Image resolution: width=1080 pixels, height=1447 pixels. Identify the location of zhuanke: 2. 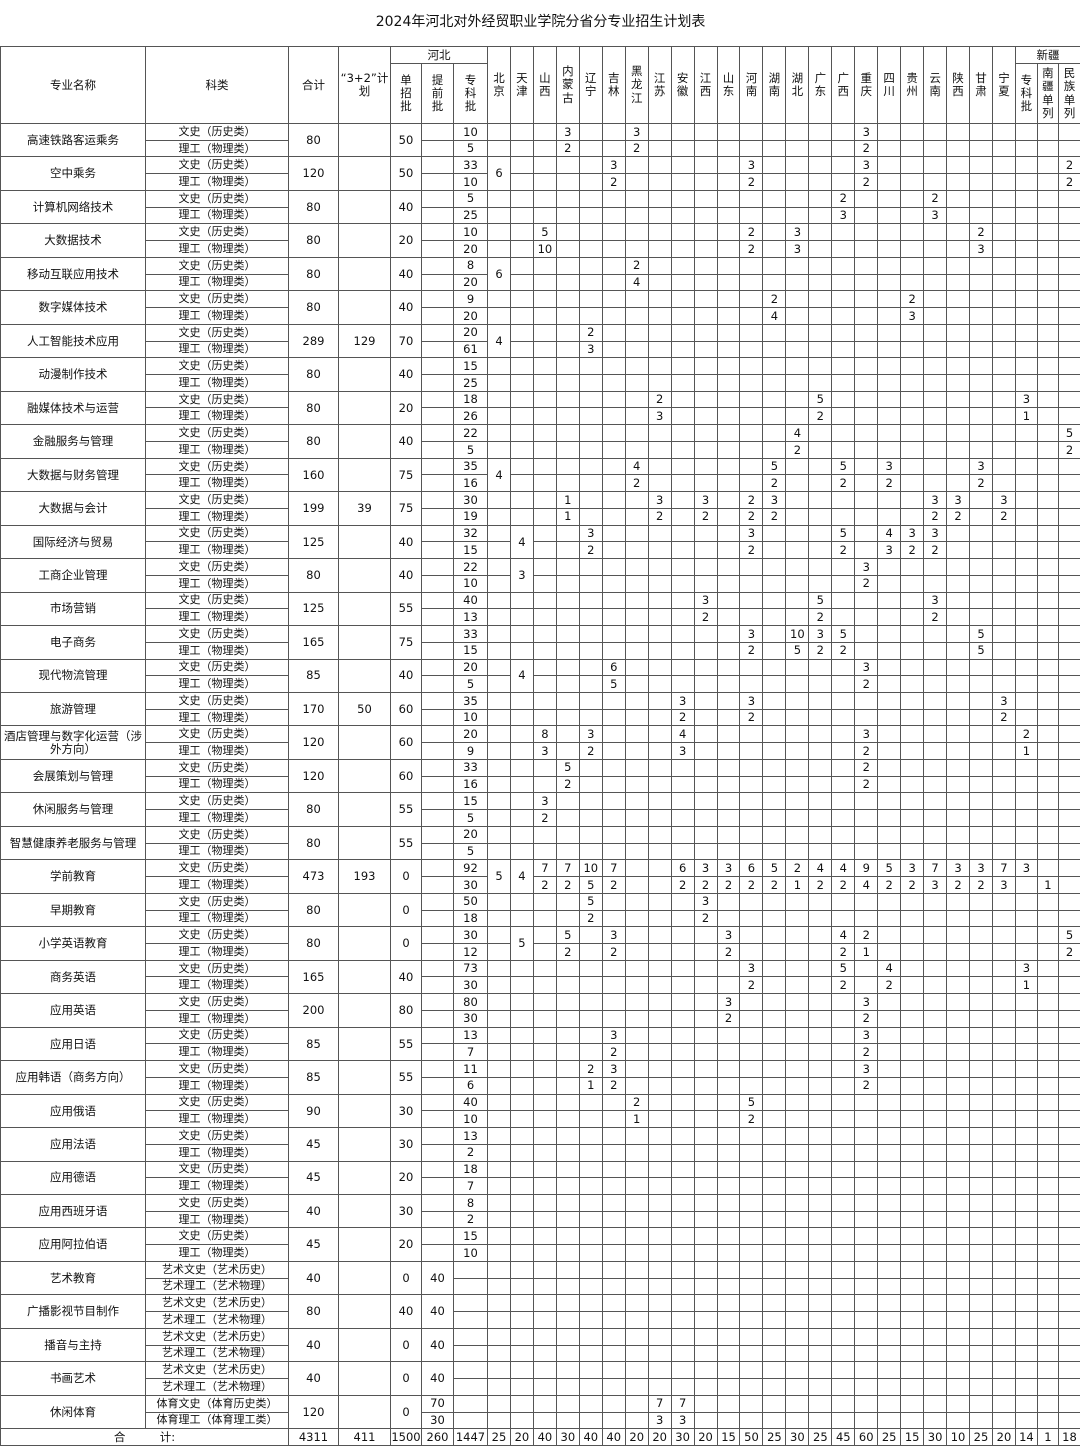
(470, 1219).